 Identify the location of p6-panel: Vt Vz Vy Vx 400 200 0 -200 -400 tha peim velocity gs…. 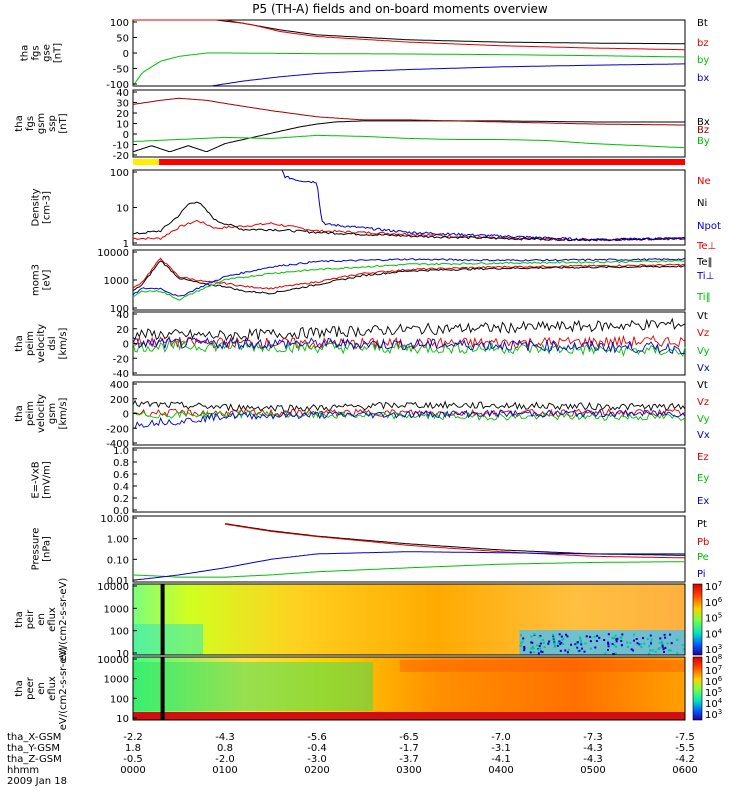
(362, 415).